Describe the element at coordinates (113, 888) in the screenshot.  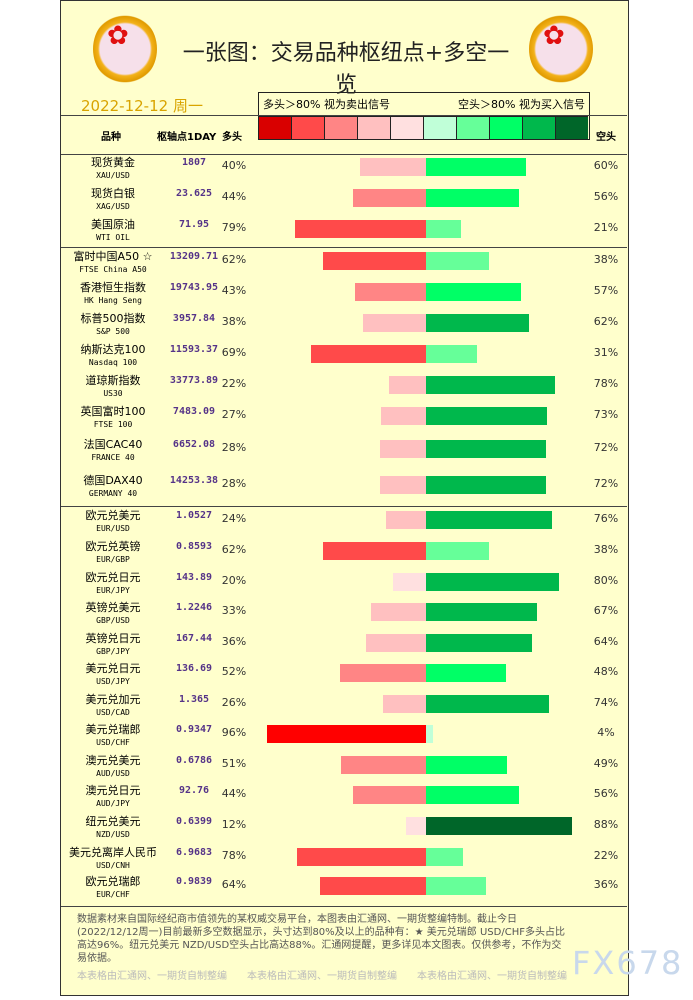
I see `instrument-name: 欧元兑瑞郎 EUR/CHF` at that location.